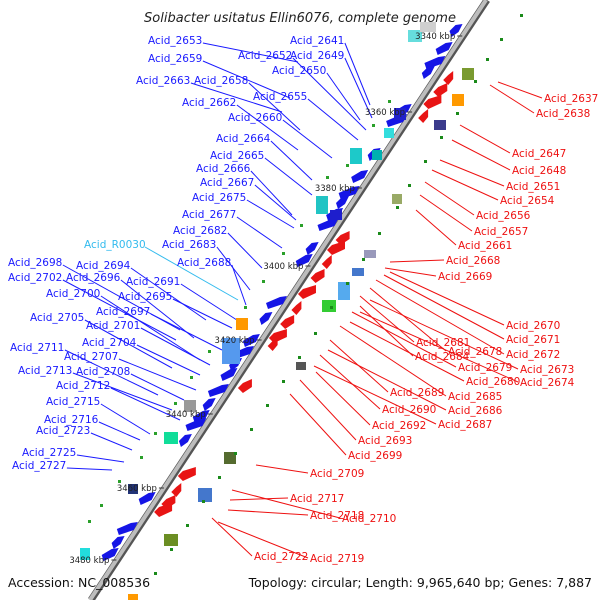 The width and height of the screenshot is (600, 600). What do you see at coordinates (313, 507) in the screenshot?
I see `gene-label-acid_2710: Acid_2710` at bounding box center [313, 507].